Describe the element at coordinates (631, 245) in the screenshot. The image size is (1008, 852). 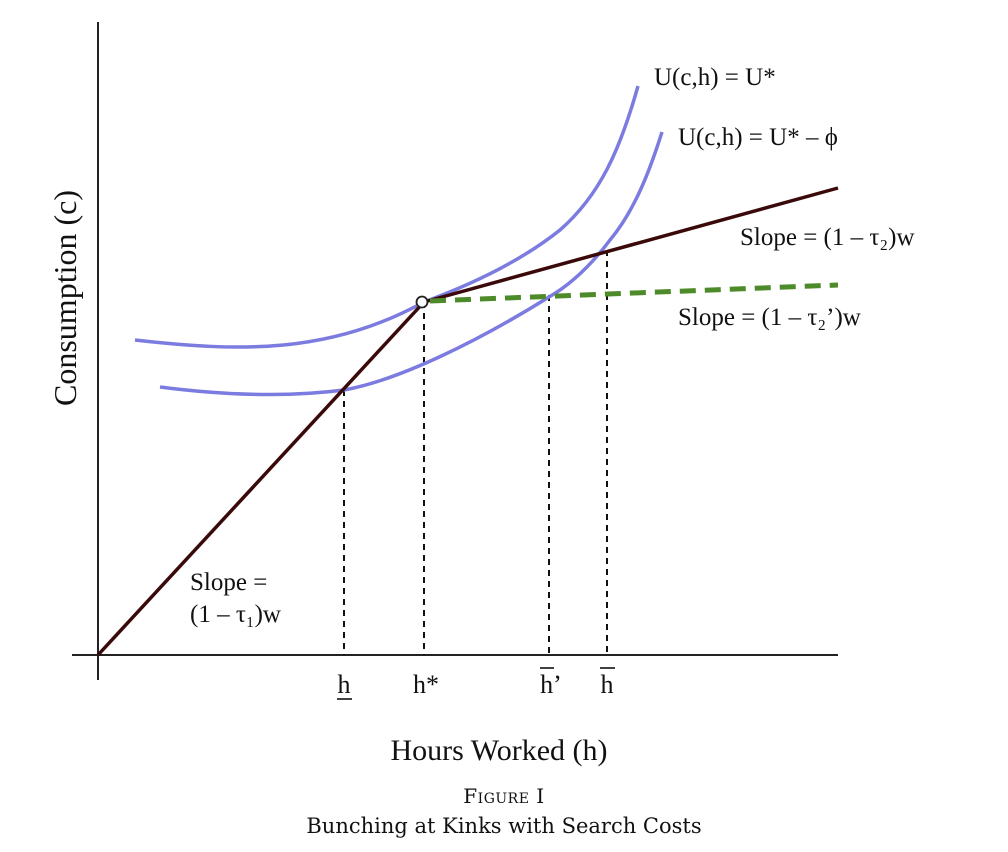
I see `budget-line-upper-segment` at that location.